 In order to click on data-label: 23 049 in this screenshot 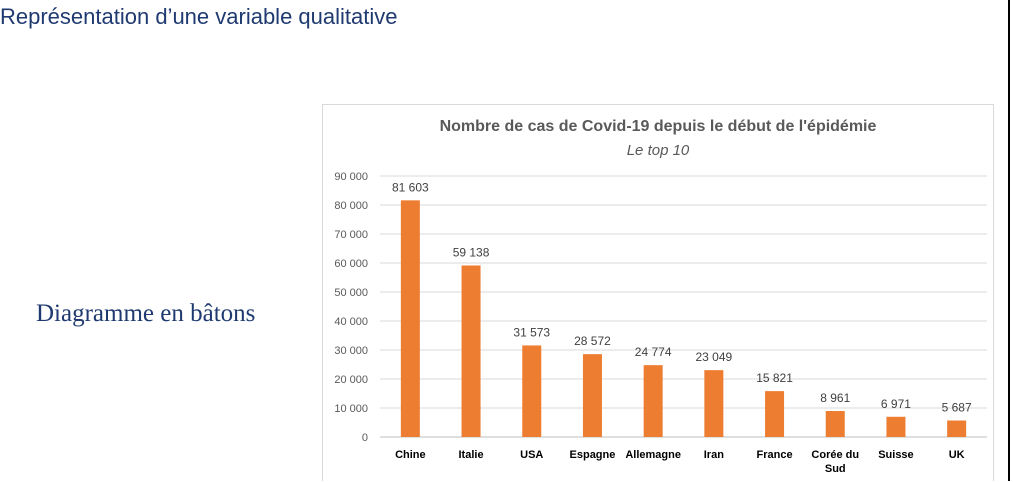, I will do `click(713, 357)`.